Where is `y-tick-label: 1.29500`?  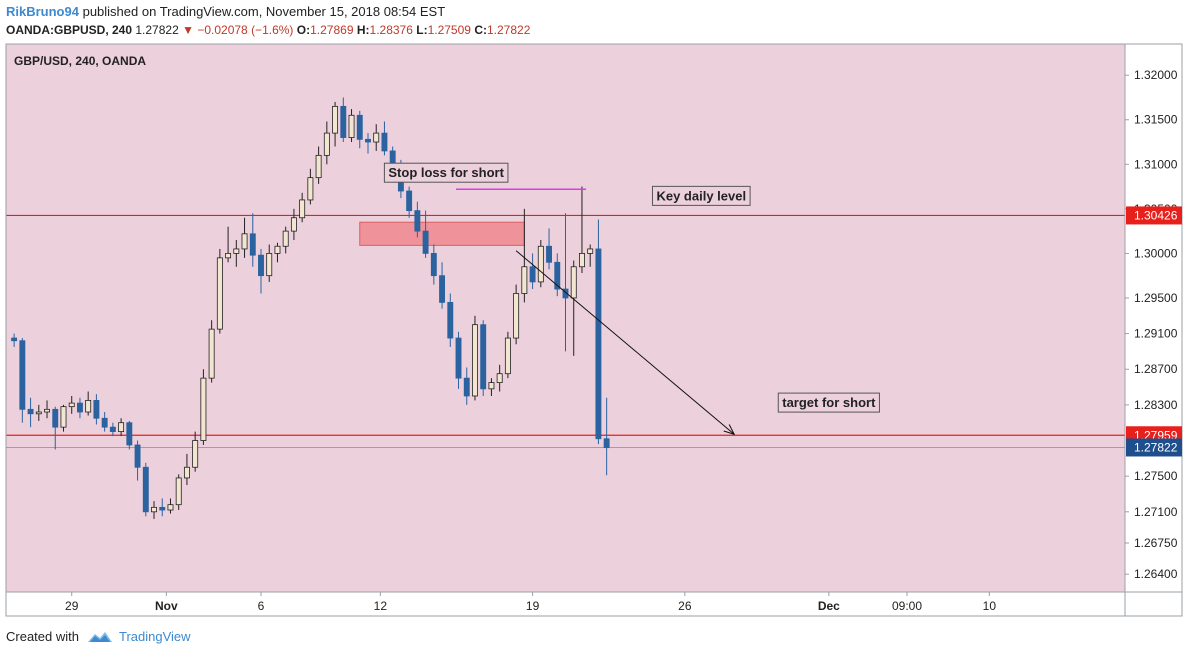 y-tick-label: 1.29500 is located at coordinates (1156, 298).